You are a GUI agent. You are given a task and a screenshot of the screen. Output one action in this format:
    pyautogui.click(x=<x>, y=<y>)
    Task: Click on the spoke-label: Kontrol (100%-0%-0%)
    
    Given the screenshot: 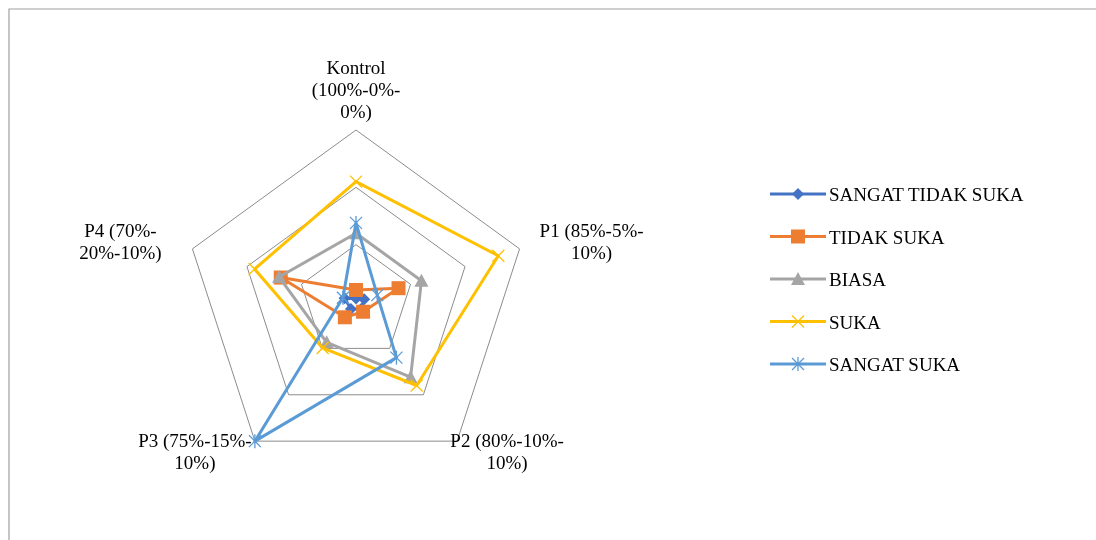 What is the action you would take?
    pyautogui.click(x=356, y=90)
    